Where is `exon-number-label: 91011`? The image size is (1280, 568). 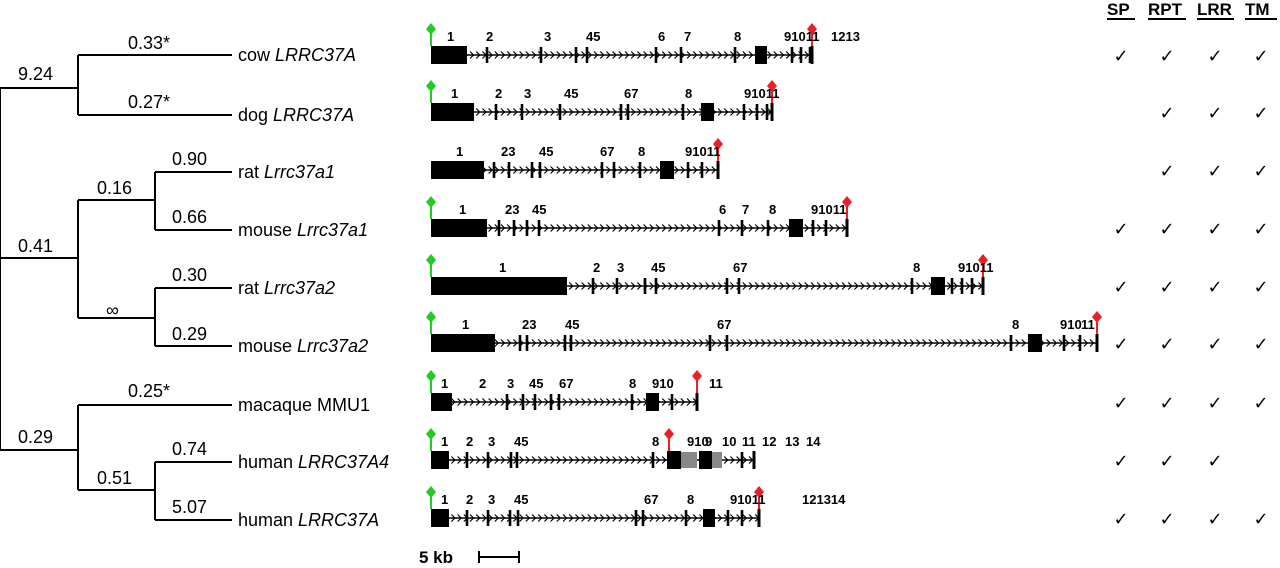
exon-number-label: 91011 is located at coordinates (828, 209).